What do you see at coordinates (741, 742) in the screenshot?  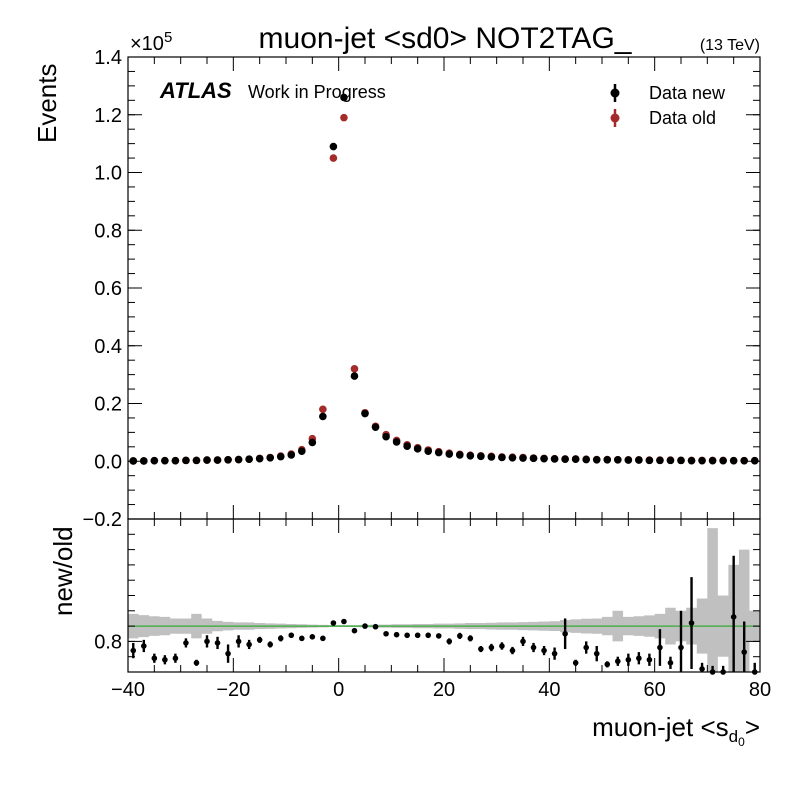 I see `x-axis-title-subsub: 0` at bounding box center [741, 742].